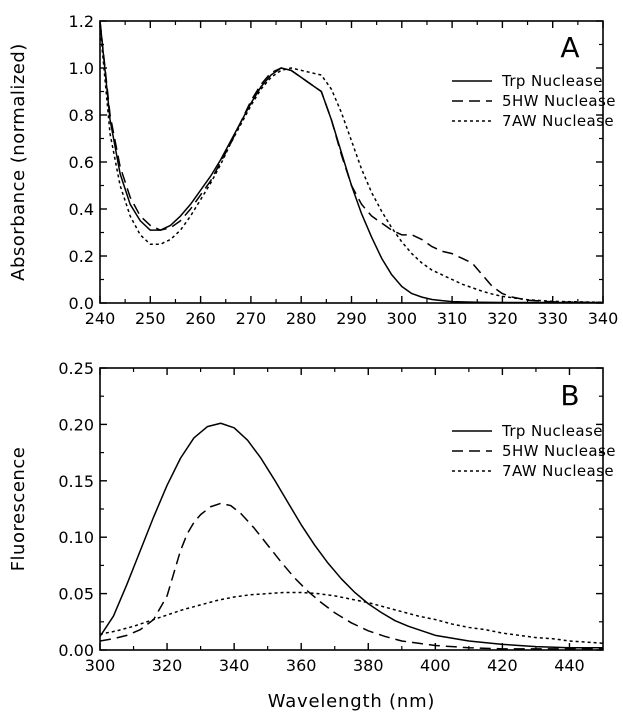 The image size is (623, 719). Describe the element at coordinates (569, 395) in the screenshot. I see `panel-label: B` at that location.